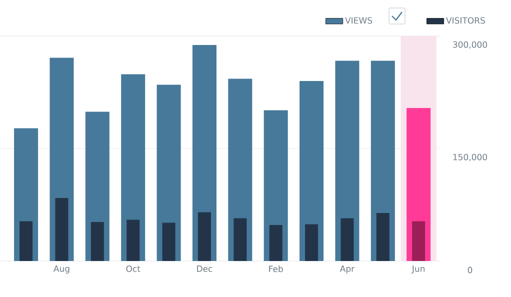 The image size is (511, 297). I want to click on x-tick-label: Feb, so click(276, 269).